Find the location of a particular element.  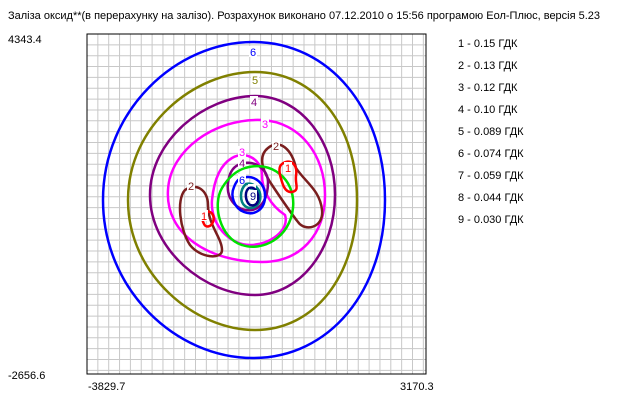

contour-label-5: 5 is located at coordinates (255, 81).